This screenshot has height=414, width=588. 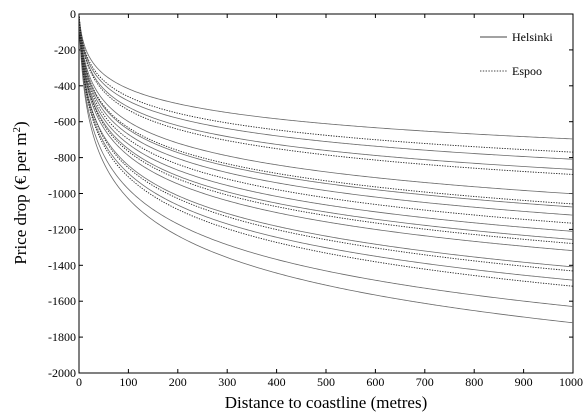 I want to click on x-tick-label: 600, so click(x=375, y=382).